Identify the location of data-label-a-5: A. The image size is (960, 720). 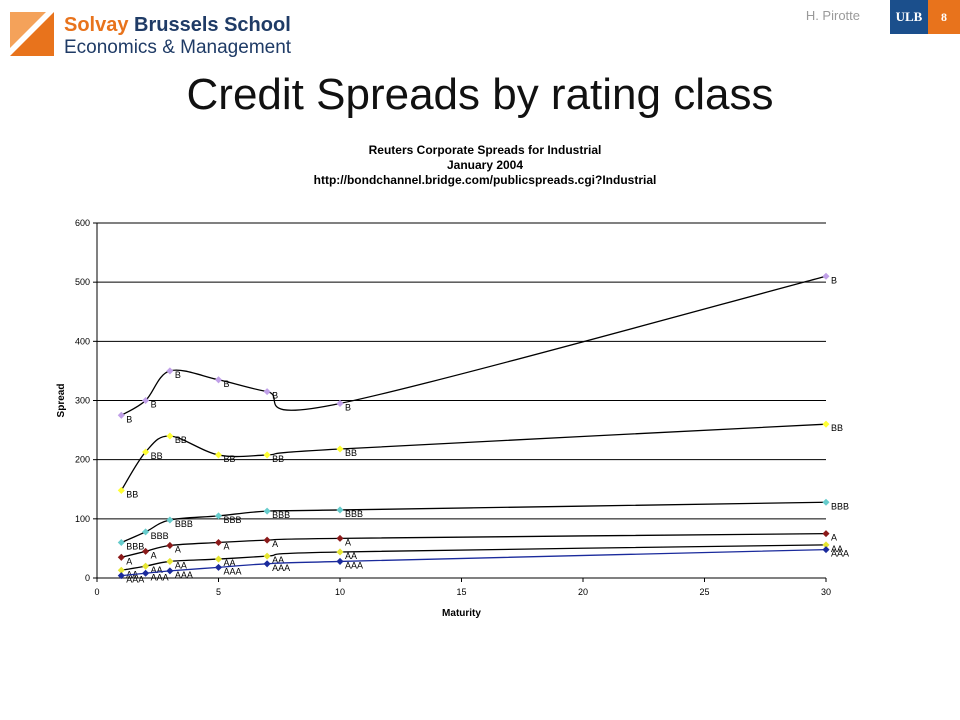
(227, 547).